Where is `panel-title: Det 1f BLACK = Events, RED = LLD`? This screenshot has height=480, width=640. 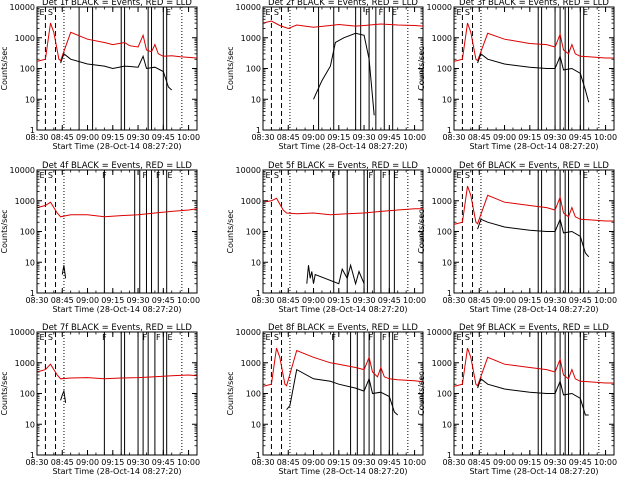
panel-title: Det 1f BLACK = Events, RED = LLD is located at coordinates (117, 4).